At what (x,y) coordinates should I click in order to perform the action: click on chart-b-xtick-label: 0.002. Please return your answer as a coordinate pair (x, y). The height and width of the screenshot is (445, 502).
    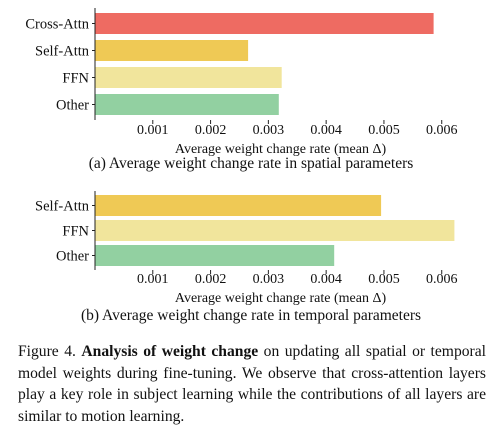
    Looking at the image, I should click on (211, 279).